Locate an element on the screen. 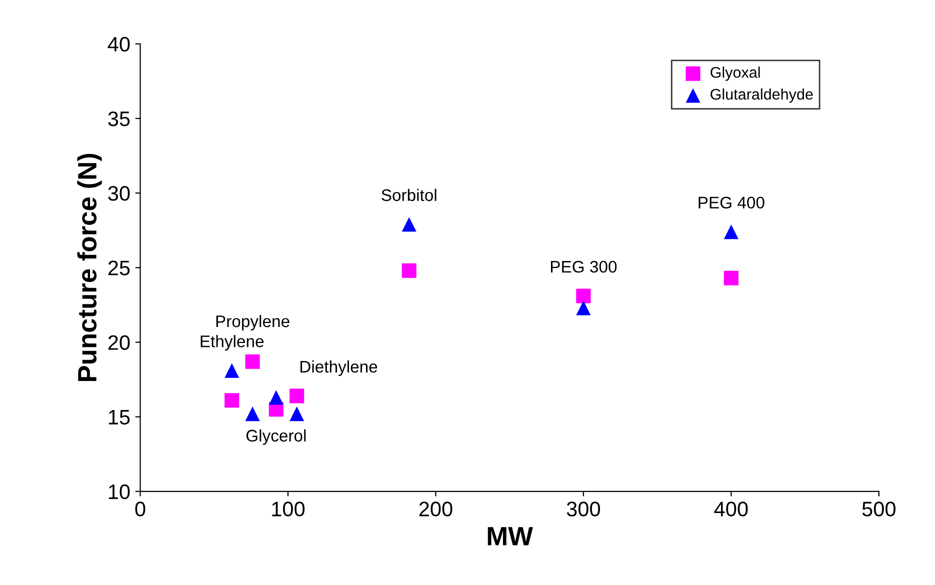  x-tick-label: 400 is located at coordinates (731, 509).